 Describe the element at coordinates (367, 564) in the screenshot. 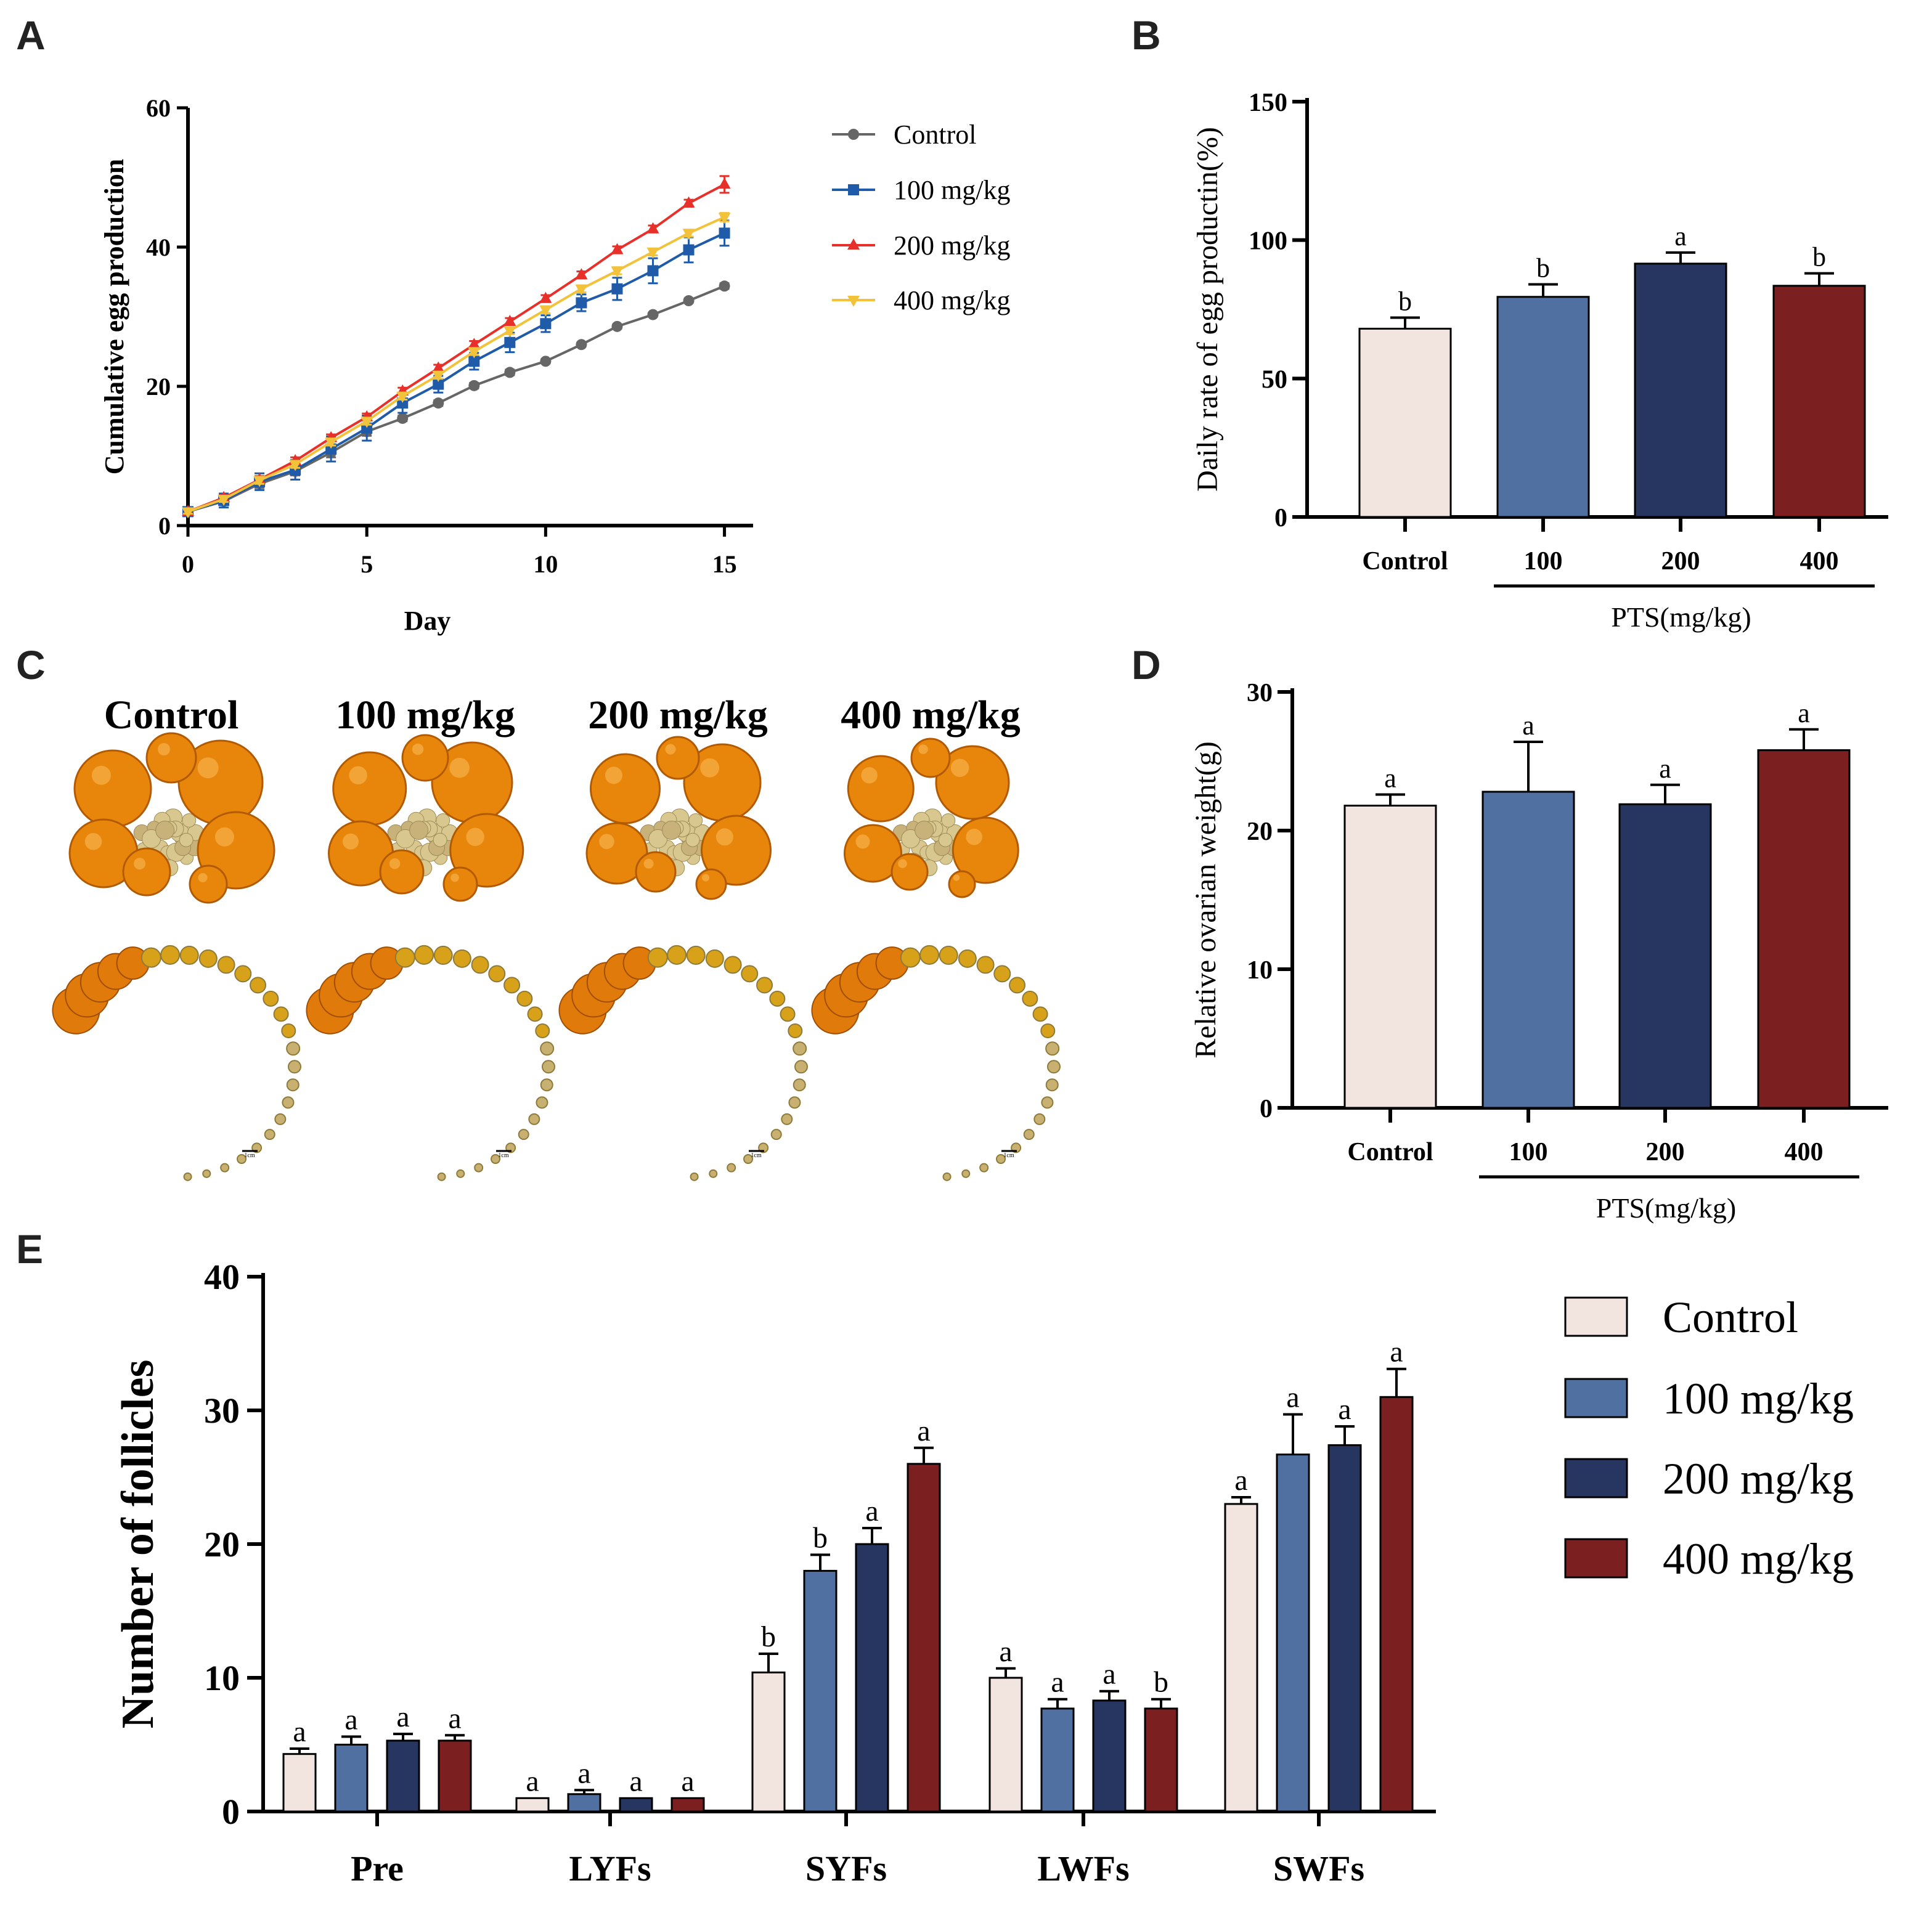

I see `x-tick-label: 5` at that location.